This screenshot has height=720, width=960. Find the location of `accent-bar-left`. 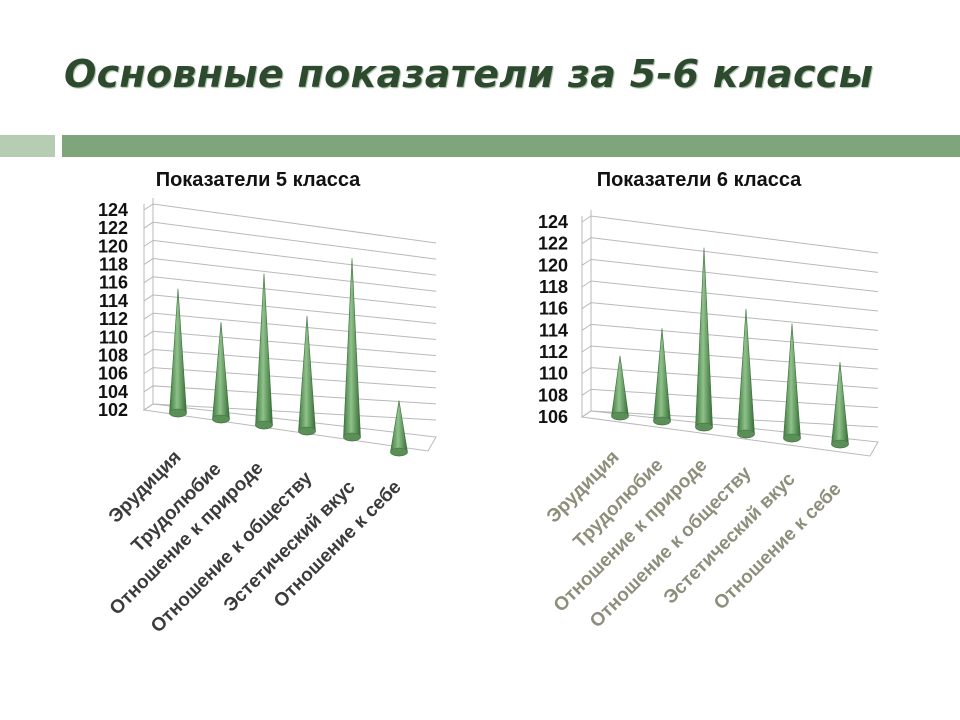

accent-bar-left is located at coordinates (27, 146).